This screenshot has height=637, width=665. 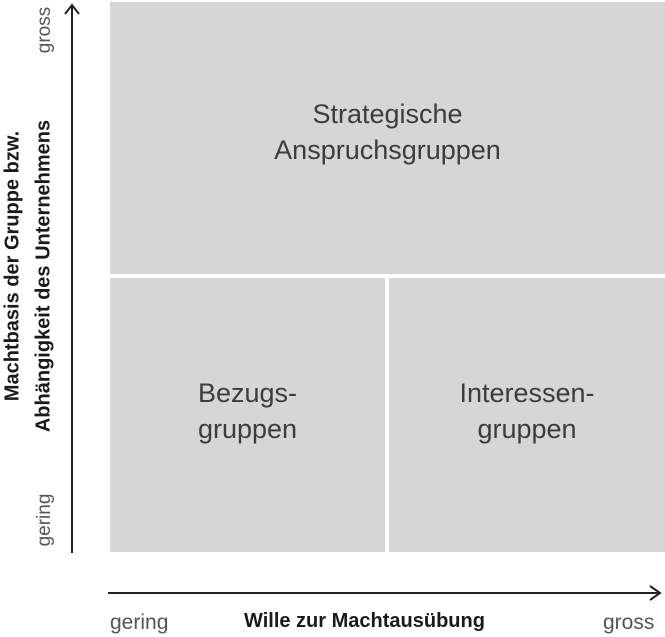 I want to click on y-axis-low-label: gering, so click(x=44, y=520).